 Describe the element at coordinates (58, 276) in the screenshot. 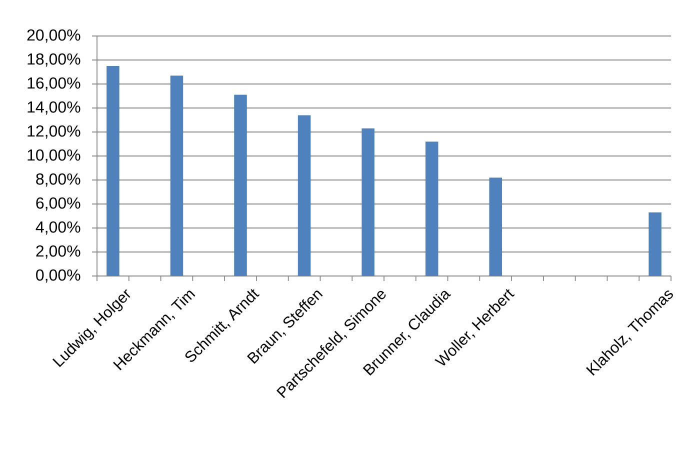

I see `y-tick-label: 0,00%` at that location.